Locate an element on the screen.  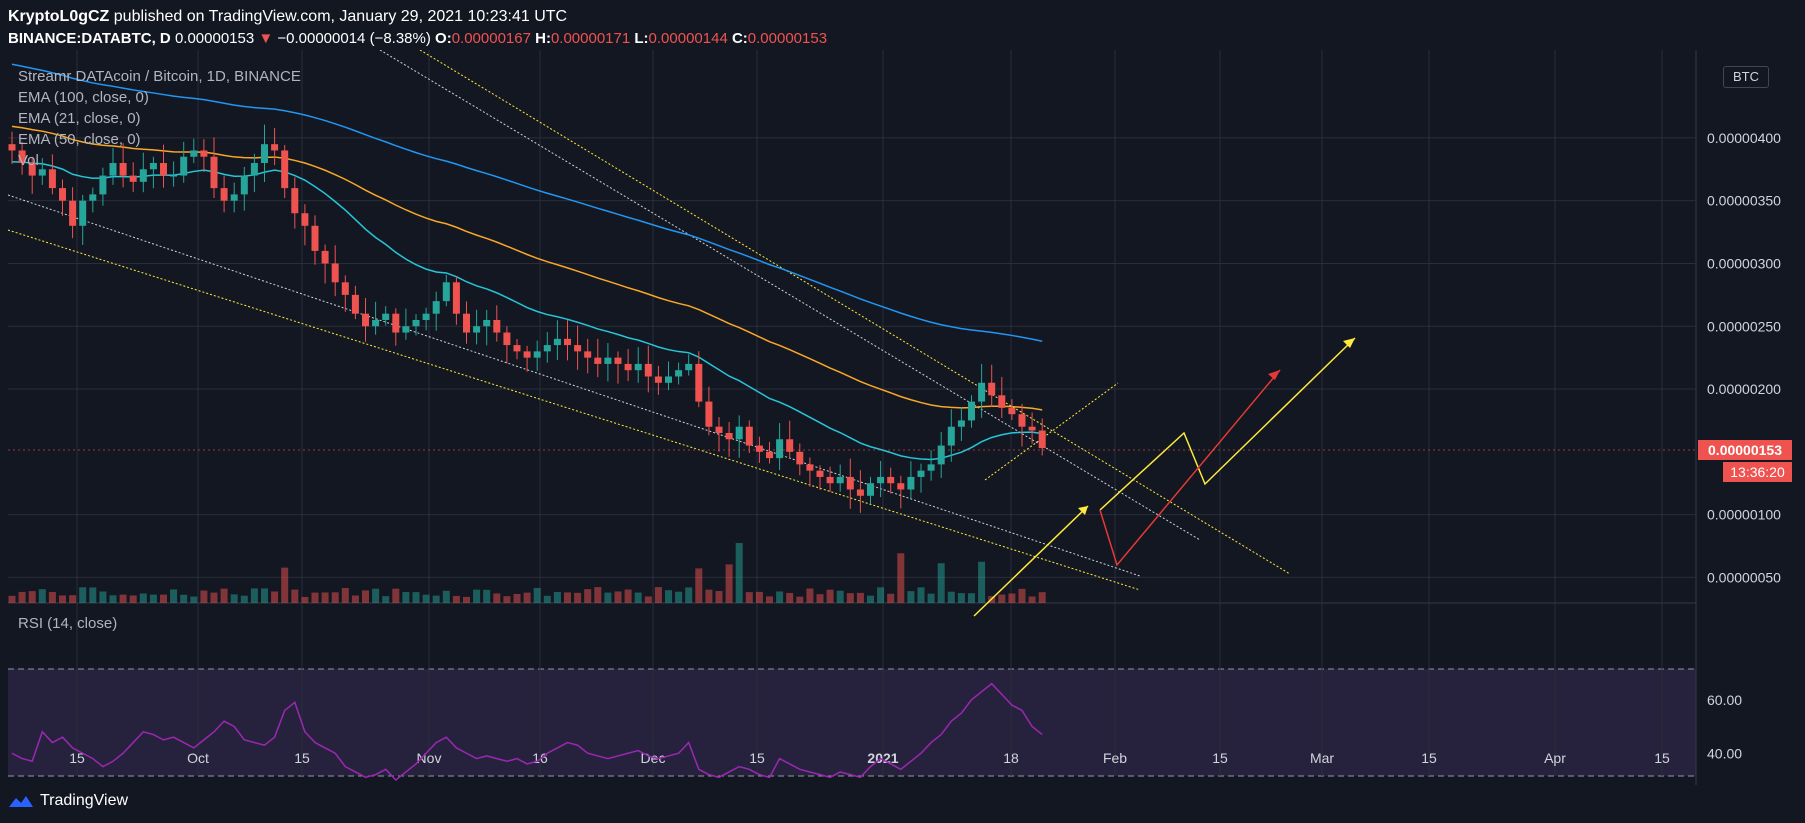
open-label: O: is located at coordinates (443, 38).